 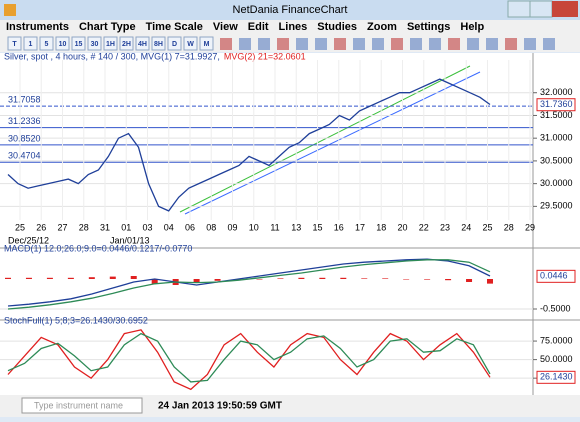 I want to click on y-tick-label: 29.5000, so click(x=556, y=206).